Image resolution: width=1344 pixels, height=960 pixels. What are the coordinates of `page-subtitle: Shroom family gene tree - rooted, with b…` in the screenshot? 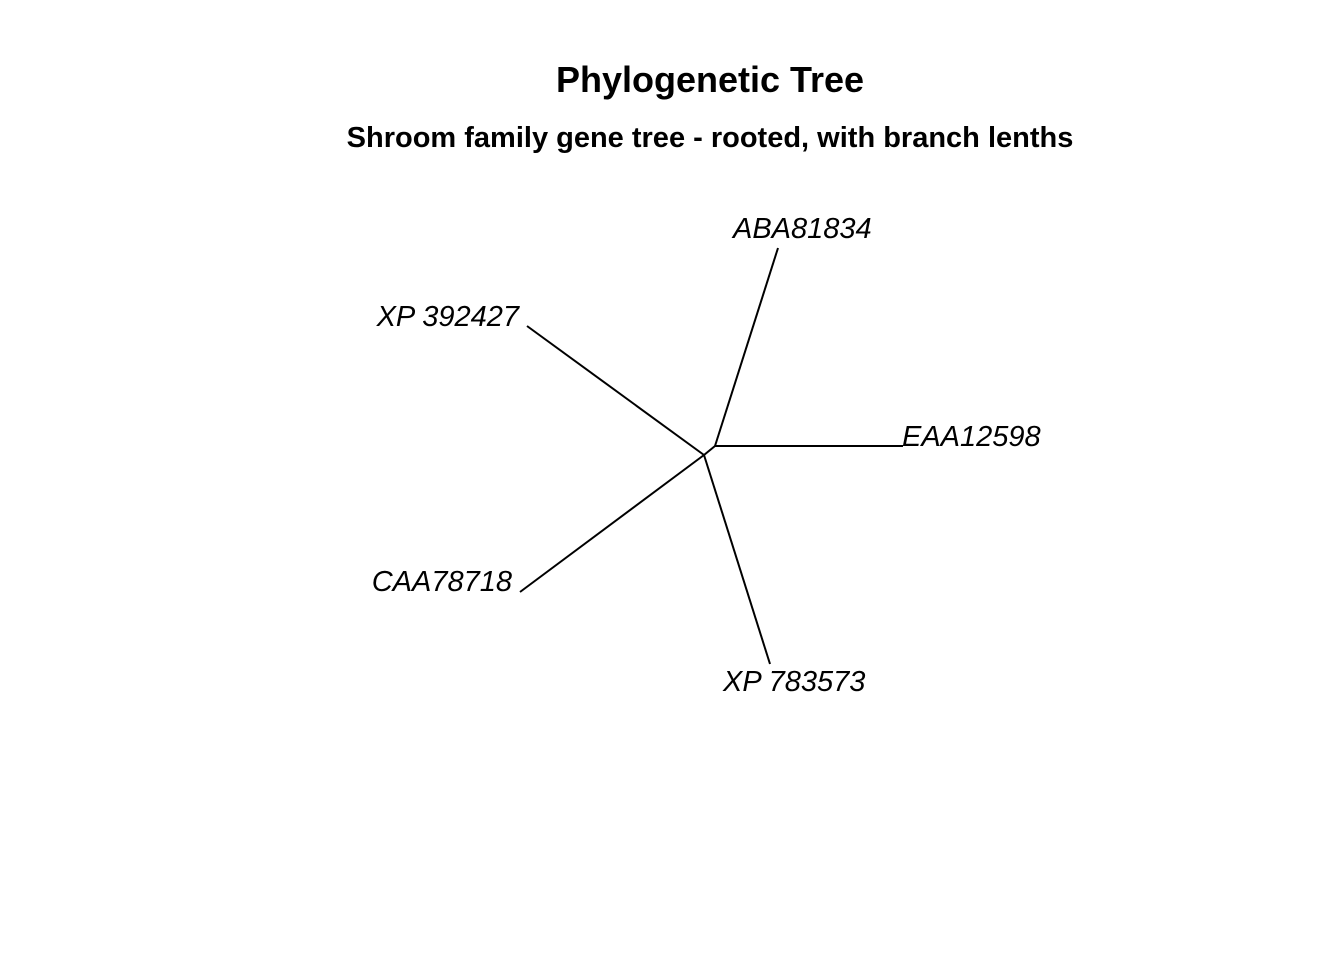 It's located at (710, 138).